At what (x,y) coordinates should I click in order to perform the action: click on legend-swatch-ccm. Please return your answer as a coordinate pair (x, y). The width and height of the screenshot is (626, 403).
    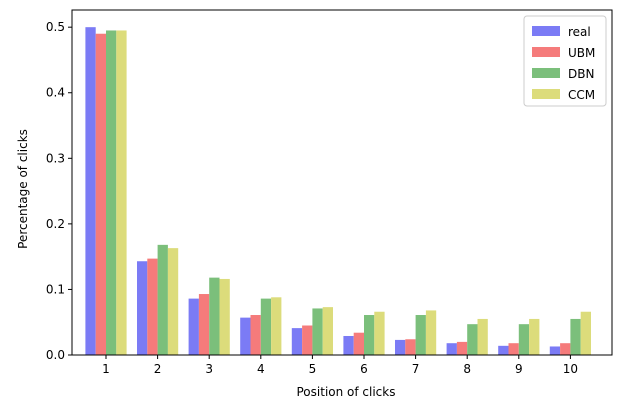
    Looking at the image, I should click on (546, 94).